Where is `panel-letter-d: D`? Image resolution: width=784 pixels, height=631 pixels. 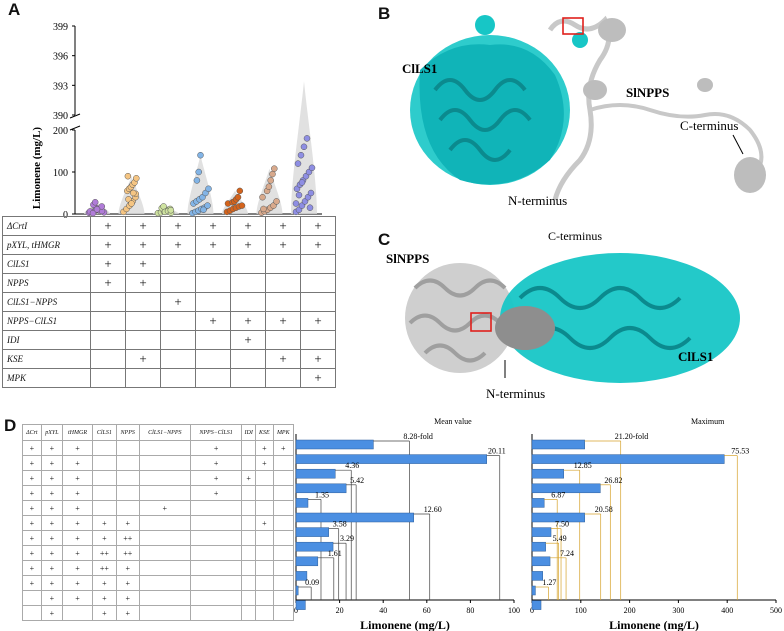
panel-letter-d: D is located at coordinates (10, 425).